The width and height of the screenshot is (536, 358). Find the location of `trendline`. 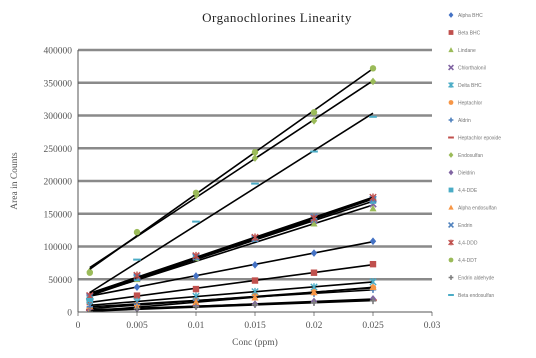

trendline is located at coordinates (231, 283).